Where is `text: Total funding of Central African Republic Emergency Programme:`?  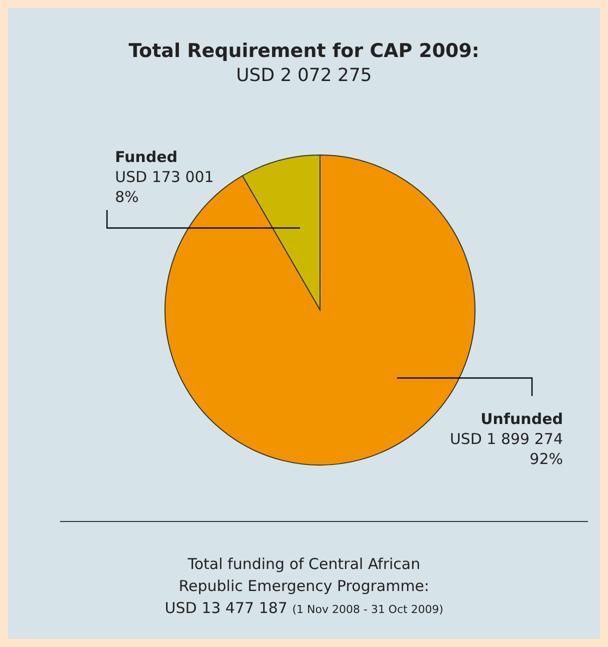
text: Total funding of Central African Republic Emergency Programme: is located at coordinates (304, 575).